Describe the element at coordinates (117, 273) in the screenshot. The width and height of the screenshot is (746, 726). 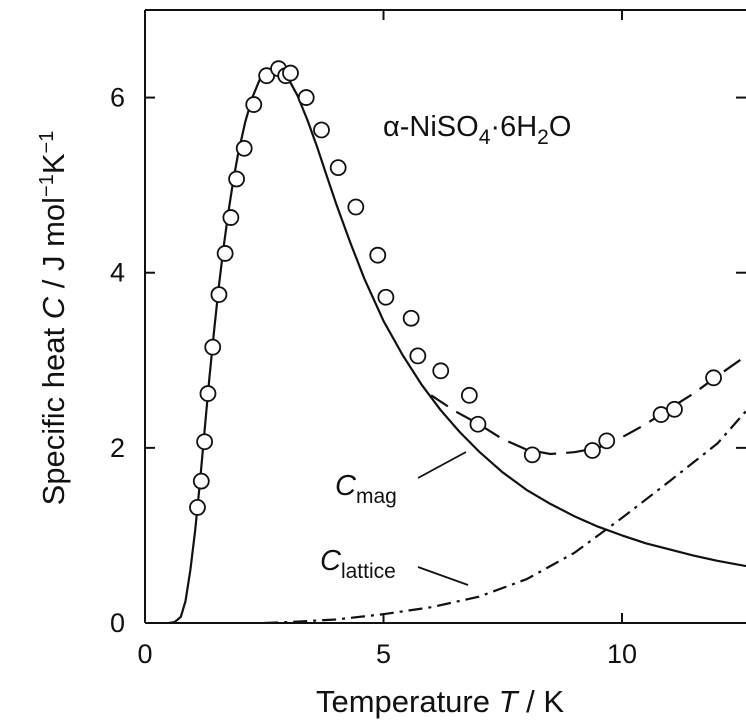
I see `y-tick-label: 4` at that location.